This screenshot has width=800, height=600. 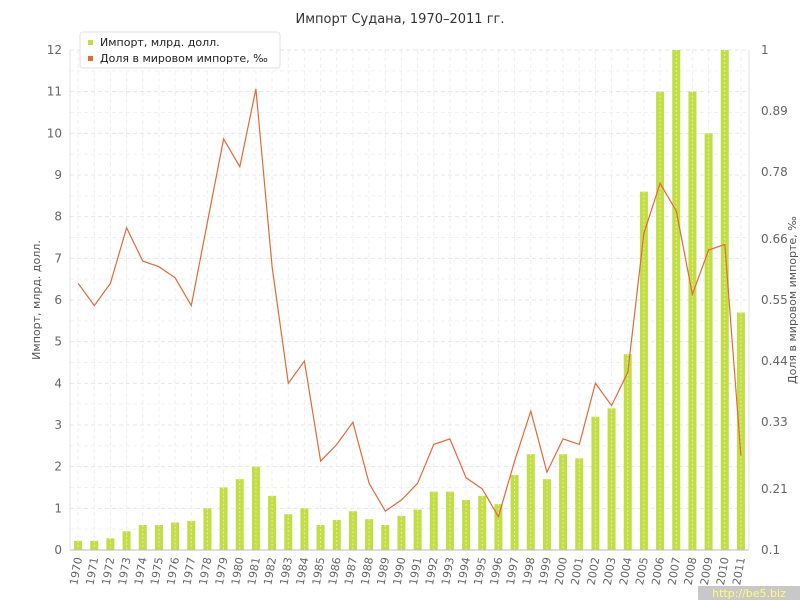 What do you see at coordinates (774, 489) in the screenshot?
I see `y2-tick-label: 0.21` at bounding box center [774, 489].